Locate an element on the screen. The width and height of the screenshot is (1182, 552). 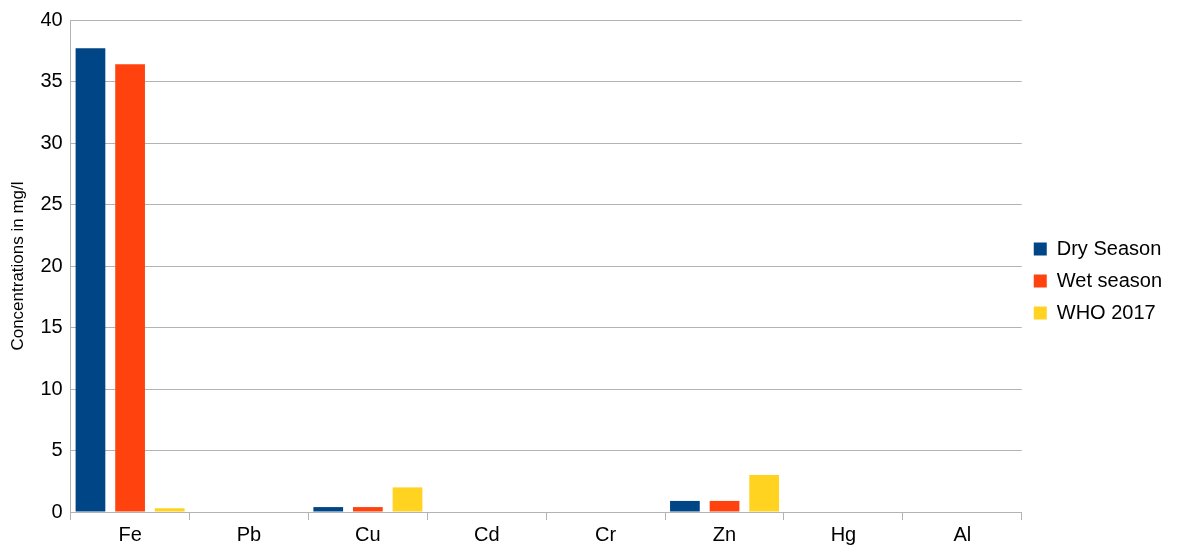
legend-label: Wet season is located at coordinates (1109, 279).